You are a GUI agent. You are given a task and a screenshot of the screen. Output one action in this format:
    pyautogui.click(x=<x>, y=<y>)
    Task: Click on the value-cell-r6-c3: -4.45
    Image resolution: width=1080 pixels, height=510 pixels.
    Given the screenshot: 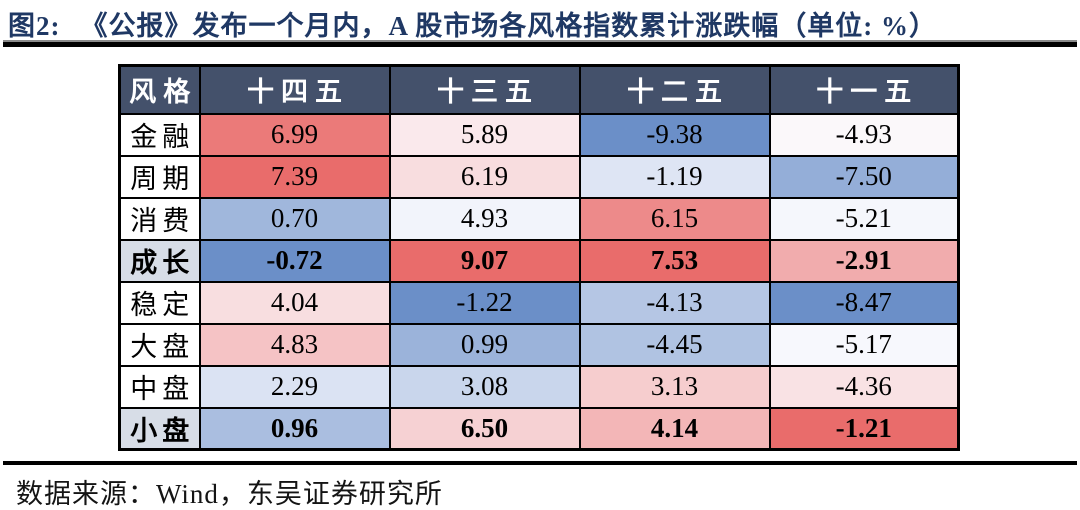 What is the action you would take?
    pyautogui.click(x=674, y=344)
    